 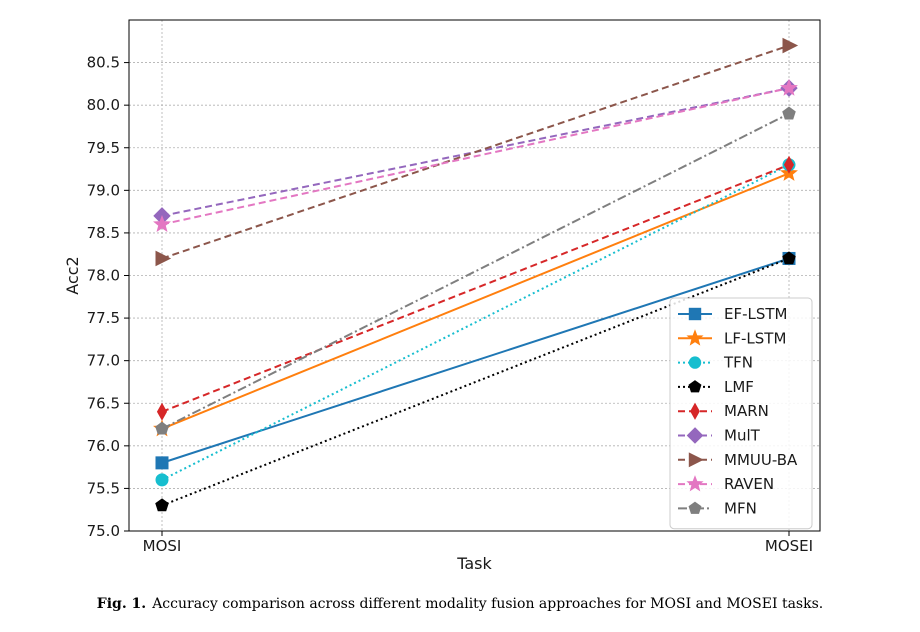 I want to click on y-axis-label: Acc2, so click(x=72, y=275).